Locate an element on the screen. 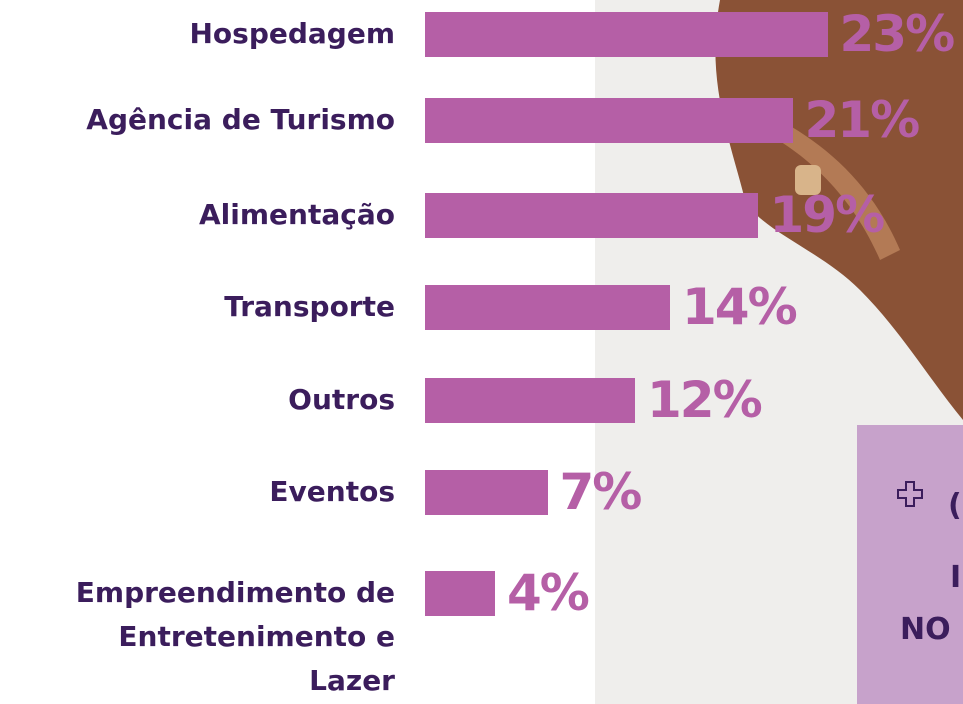  category-label: Agência de Turismo is located at coordinates (240, 119).